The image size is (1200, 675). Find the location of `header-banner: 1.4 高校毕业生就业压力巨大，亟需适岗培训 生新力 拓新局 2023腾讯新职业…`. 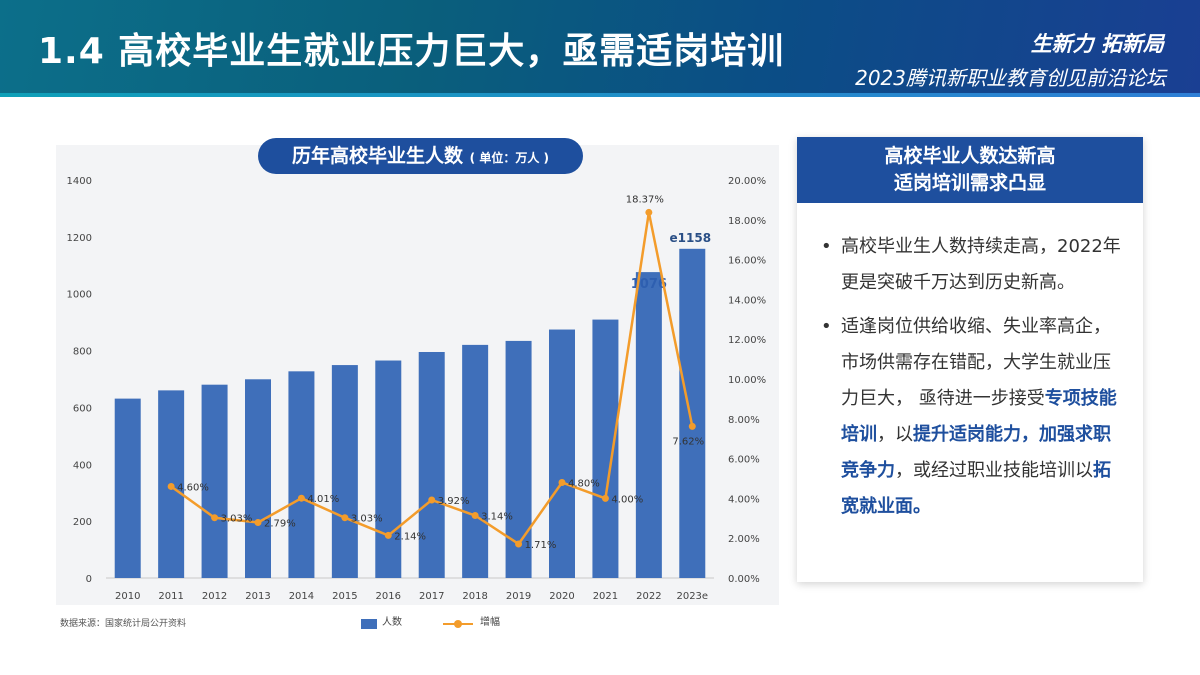

header-banner: 1.4 高校毕业生就业压力巨大，亟需适岗培训 生新力 拓新局 2023腾讯新职业… is located at coordinates (600, 48).